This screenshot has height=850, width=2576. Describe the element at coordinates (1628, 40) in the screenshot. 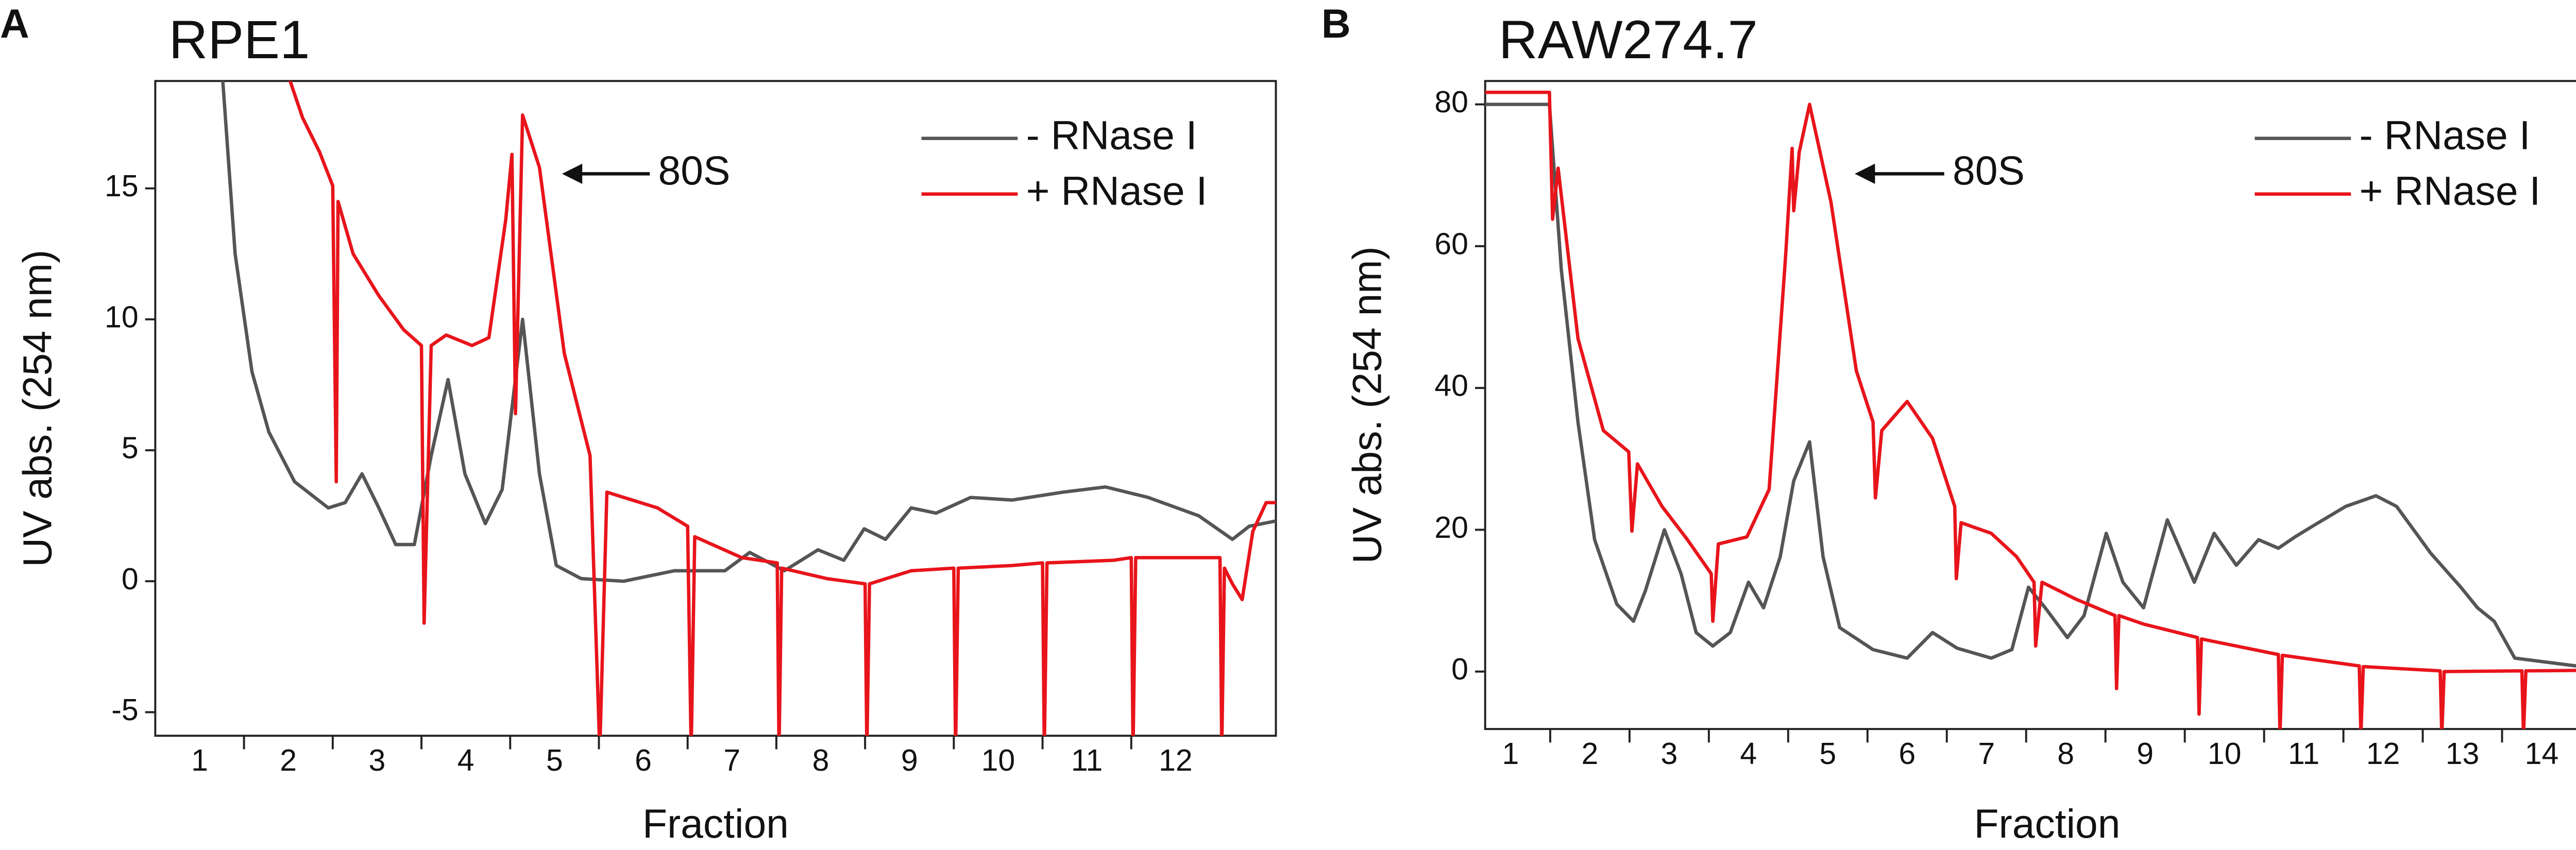

I see `chart-title: RAW274.7` at that location.